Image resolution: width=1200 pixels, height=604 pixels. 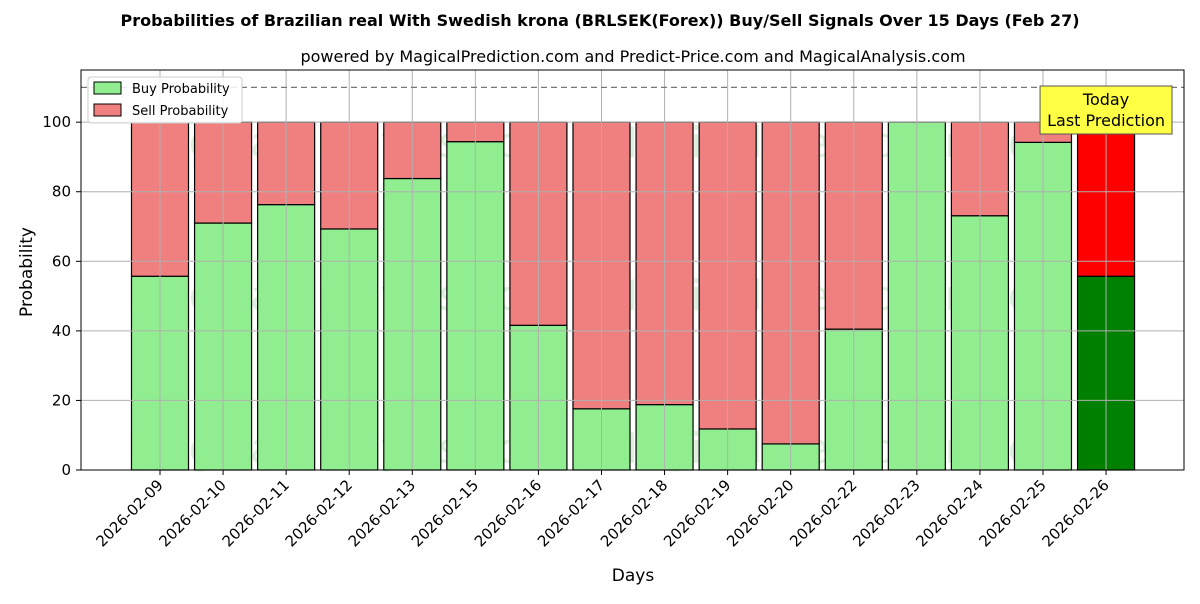 What do you see at coordinates (633, 576) in the screenshot?
I see `x-axis-label: Days` at bounding box center [633, 576].